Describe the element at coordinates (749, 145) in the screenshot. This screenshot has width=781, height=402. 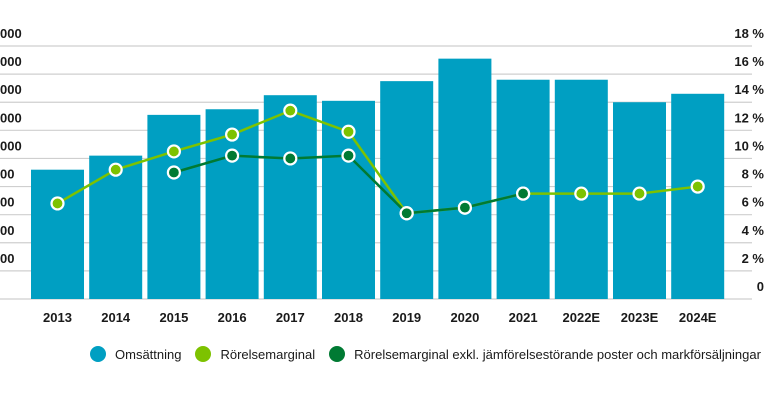
I see `right-tick-label: 10 %` at that location.